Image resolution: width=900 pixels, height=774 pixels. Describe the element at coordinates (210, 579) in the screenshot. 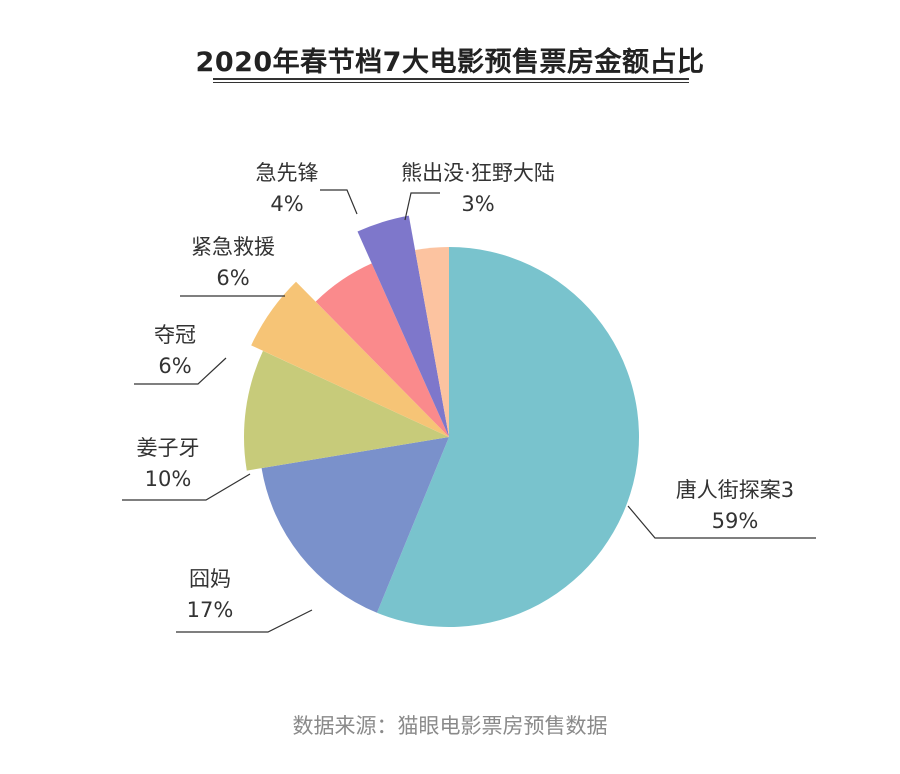

I see `slice-label: 囧妈` at that location.